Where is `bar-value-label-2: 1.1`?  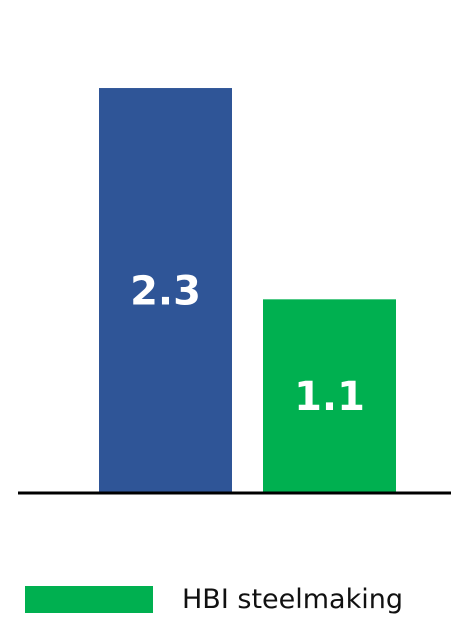
bar-value-label-2: 1.1 is located at coordinates (329, 397).